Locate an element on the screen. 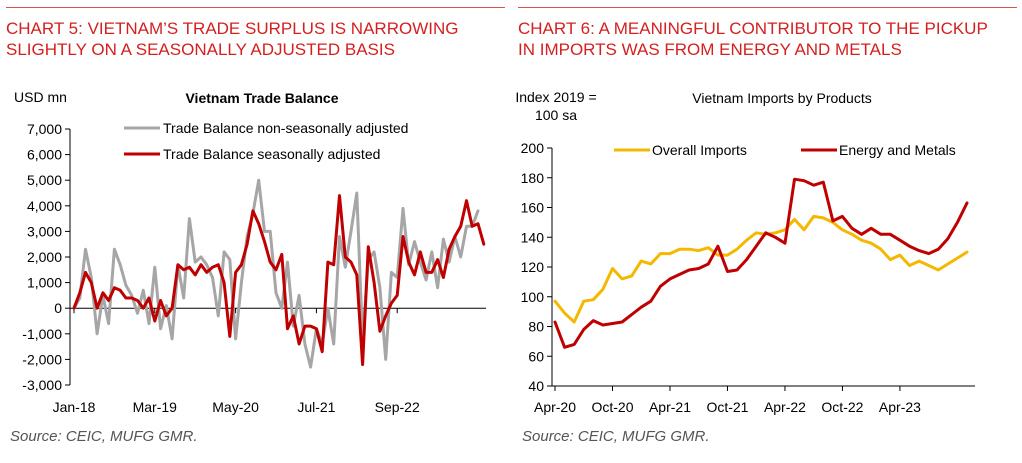 This screenshot has width=1022, height=463. y-tick-label: 1,000 is located at coordinates (44, 283).